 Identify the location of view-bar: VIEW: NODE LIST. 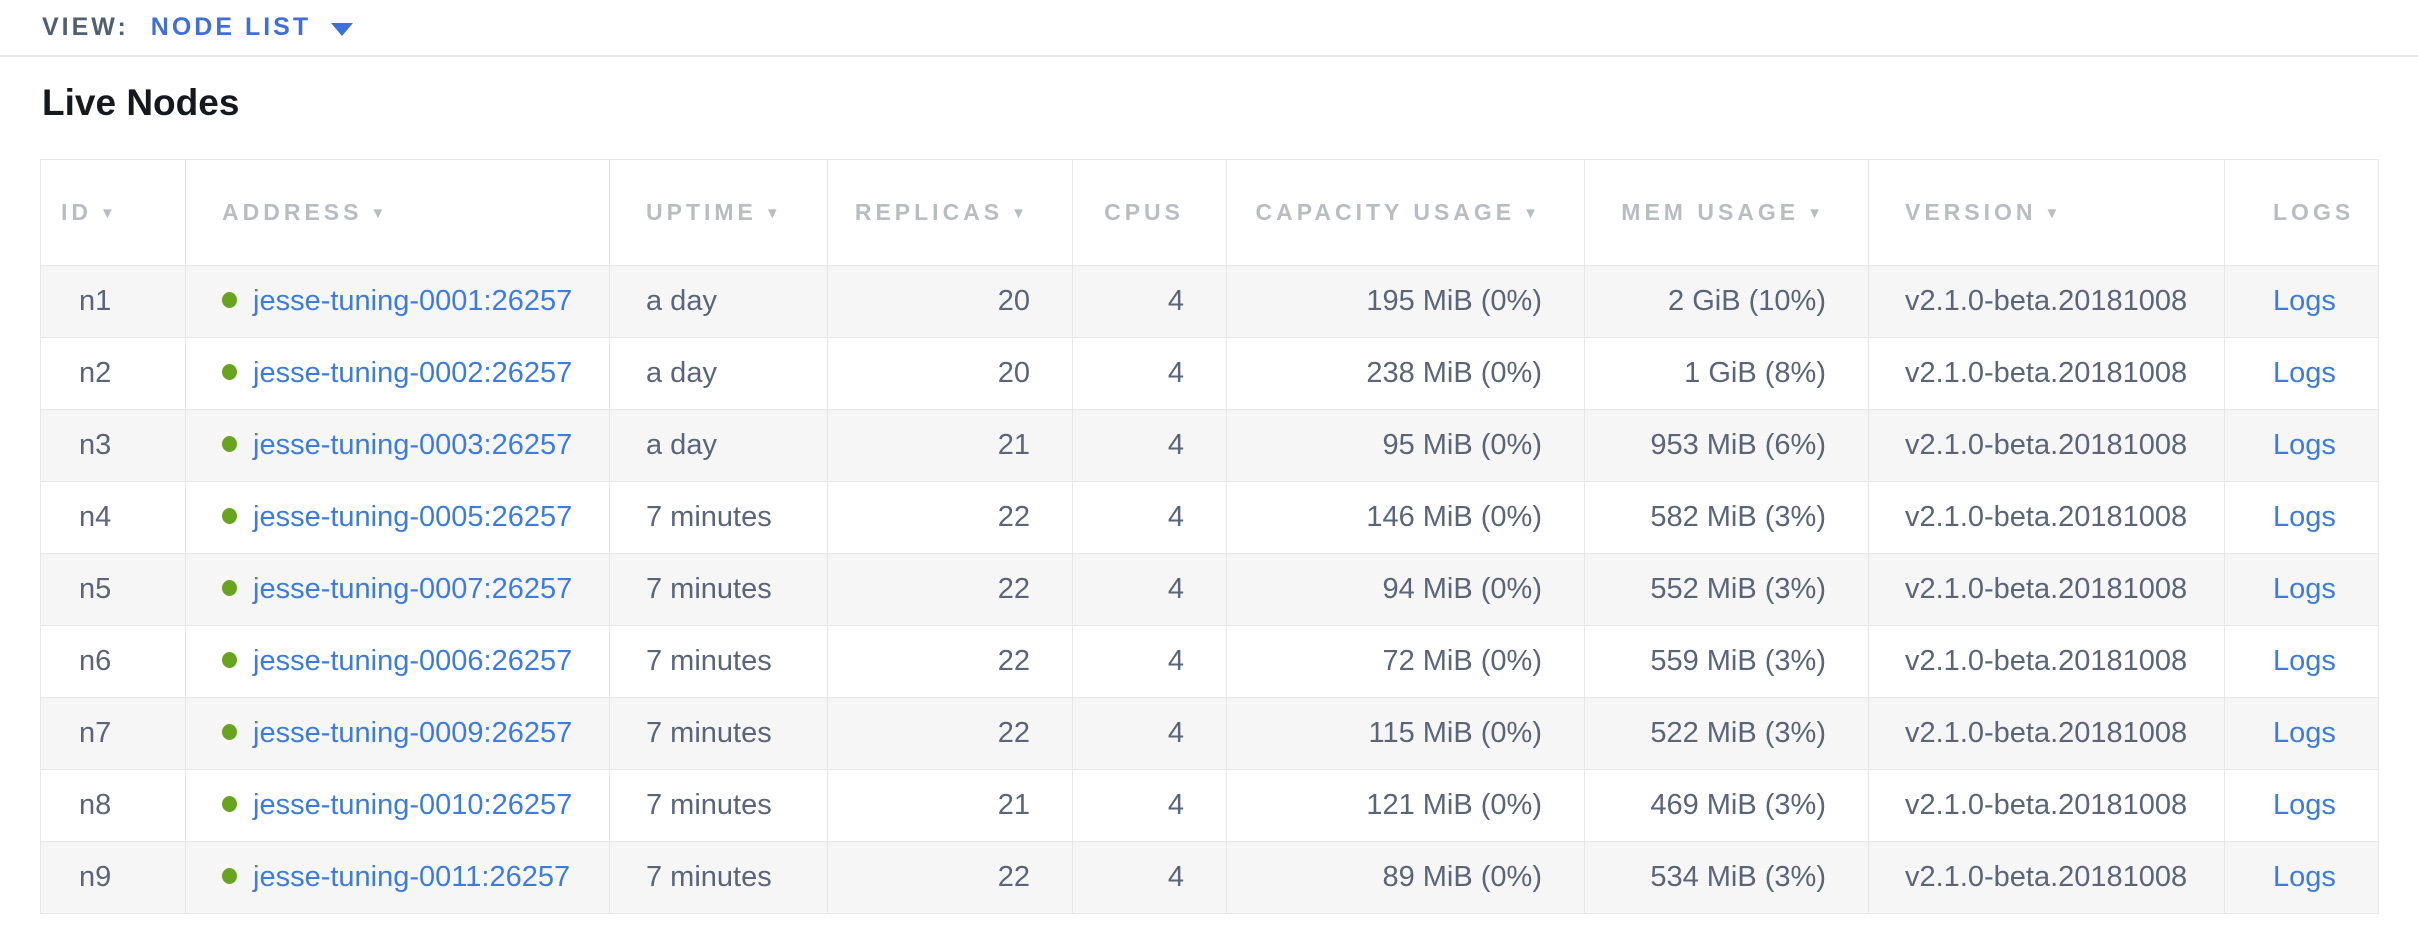
(1209, 28).